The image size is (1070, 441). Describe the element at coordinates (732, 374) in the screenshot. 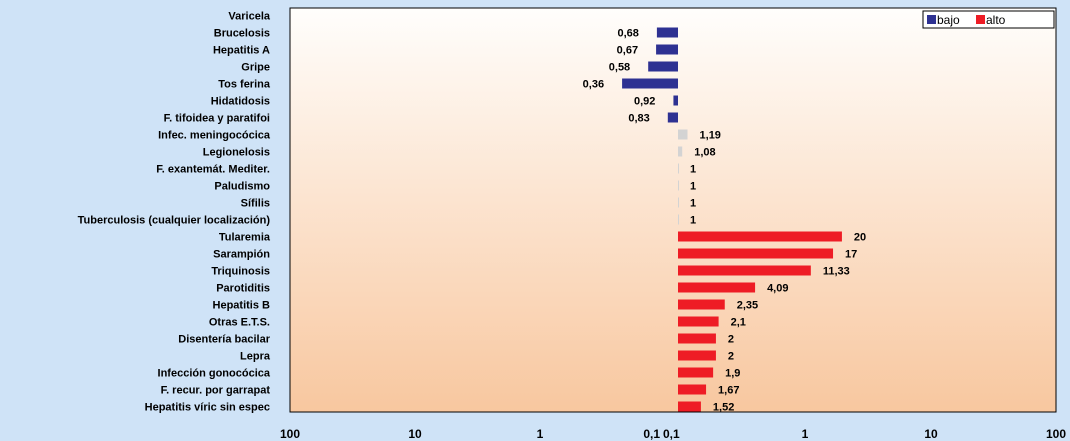

I see `value-label: 1,9` at that location.